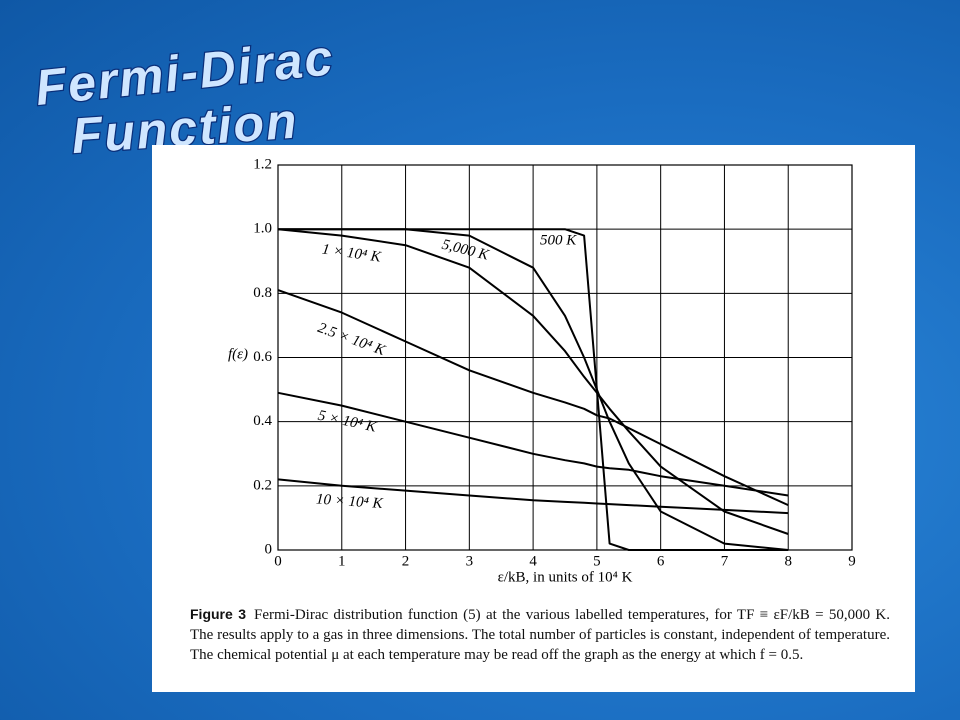  I want to click on x-tick-label: 8, so click(788, 561).